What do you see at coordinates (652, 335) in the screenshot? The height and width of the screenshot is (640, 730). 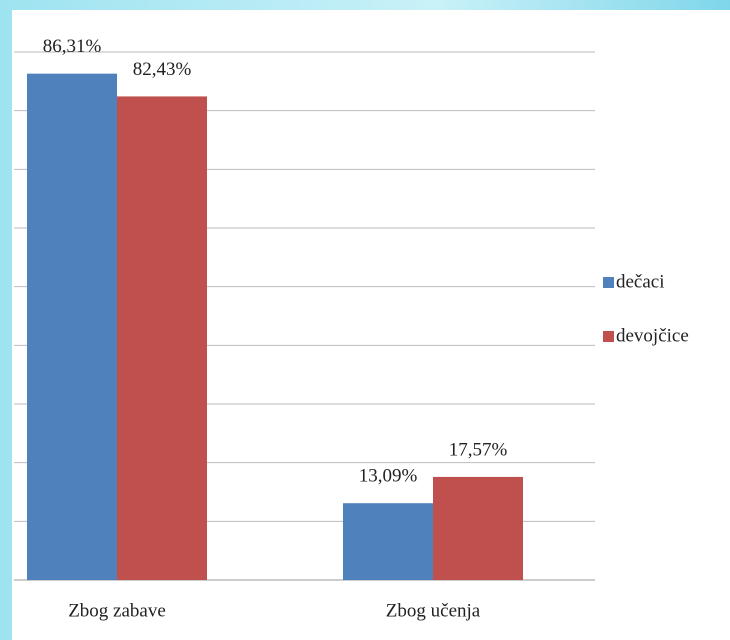 I see `legend-label: devojčice` at bounding box center [652, 335].